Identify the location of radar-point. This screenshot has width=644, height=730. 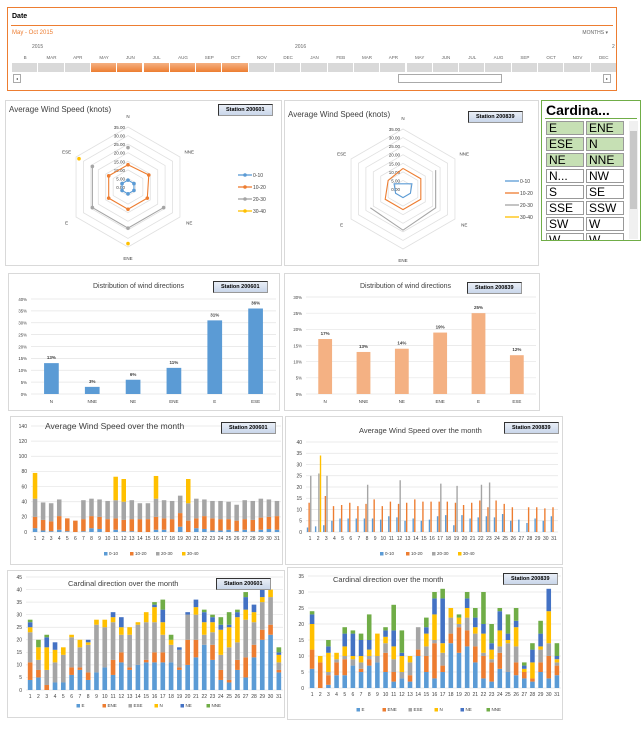
(92, 207).